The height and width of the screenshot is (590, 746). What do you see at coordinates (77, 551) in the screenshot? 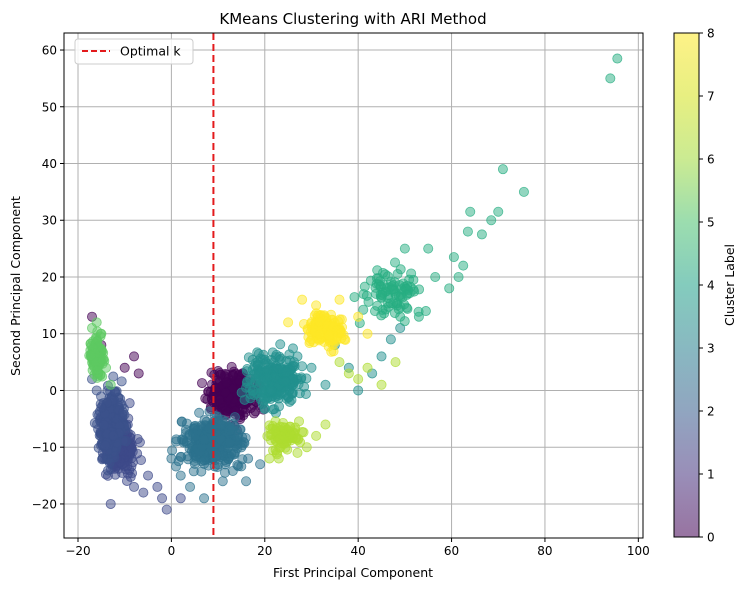
I see `x-tick-label: −20` at bounding box center [77, 551].